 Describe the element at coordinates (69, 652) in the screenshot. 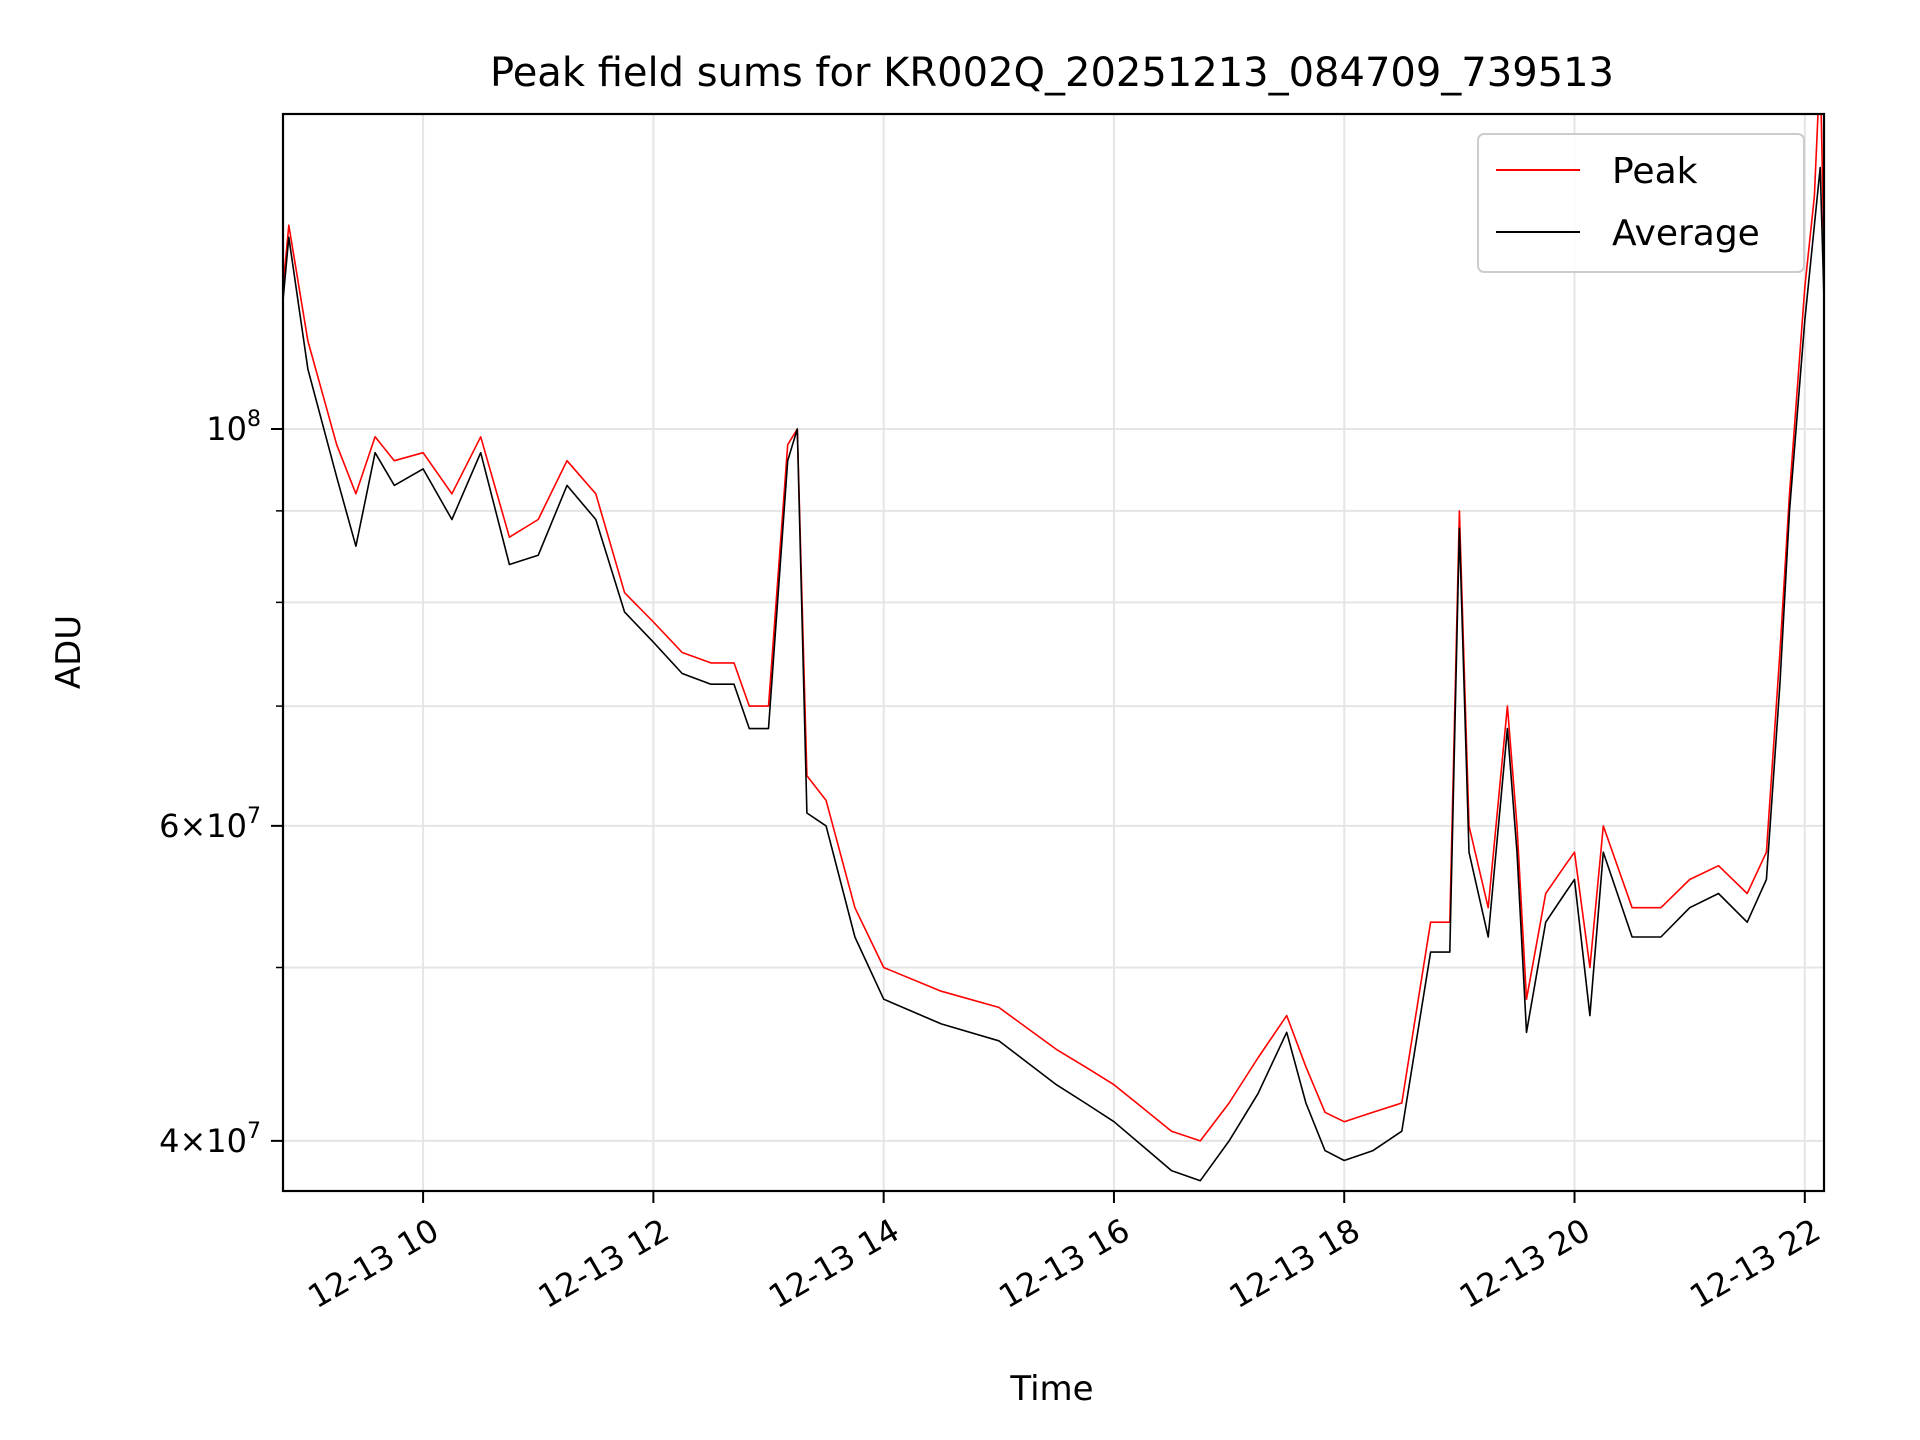

I see `y-axis-label: ADU` at that location.